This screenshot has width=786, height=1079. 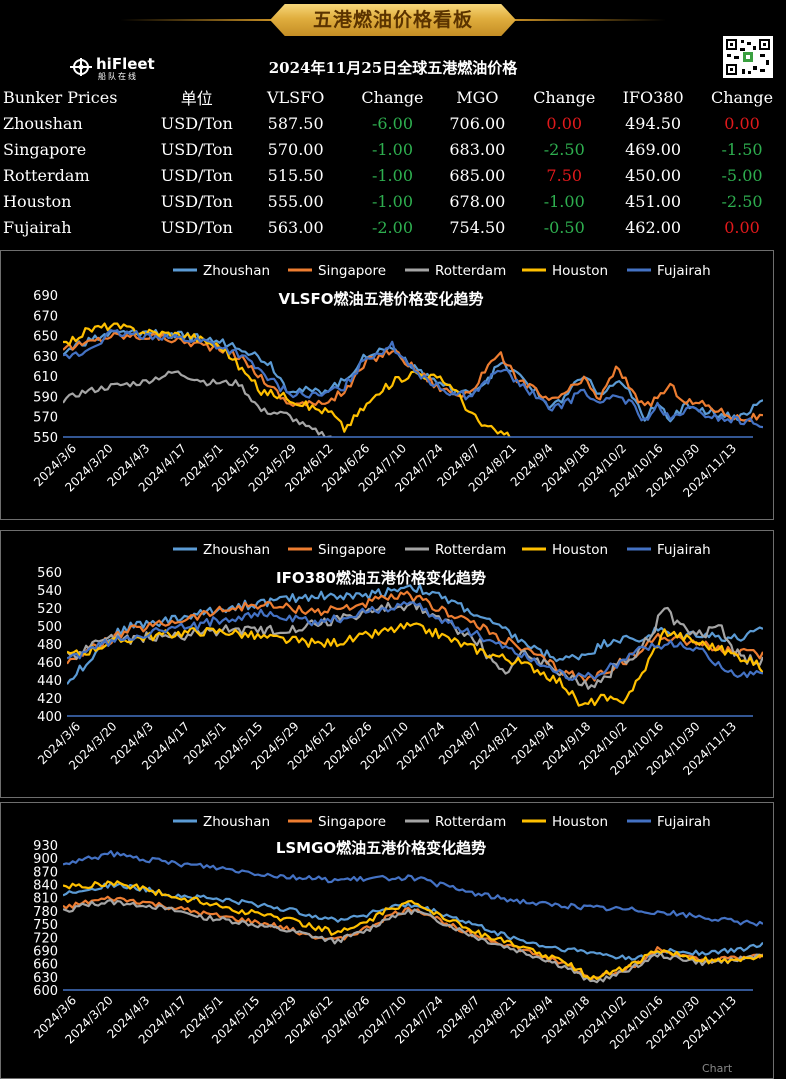 I want to click on y-tick-label: 720, so click(x=45, y=938).